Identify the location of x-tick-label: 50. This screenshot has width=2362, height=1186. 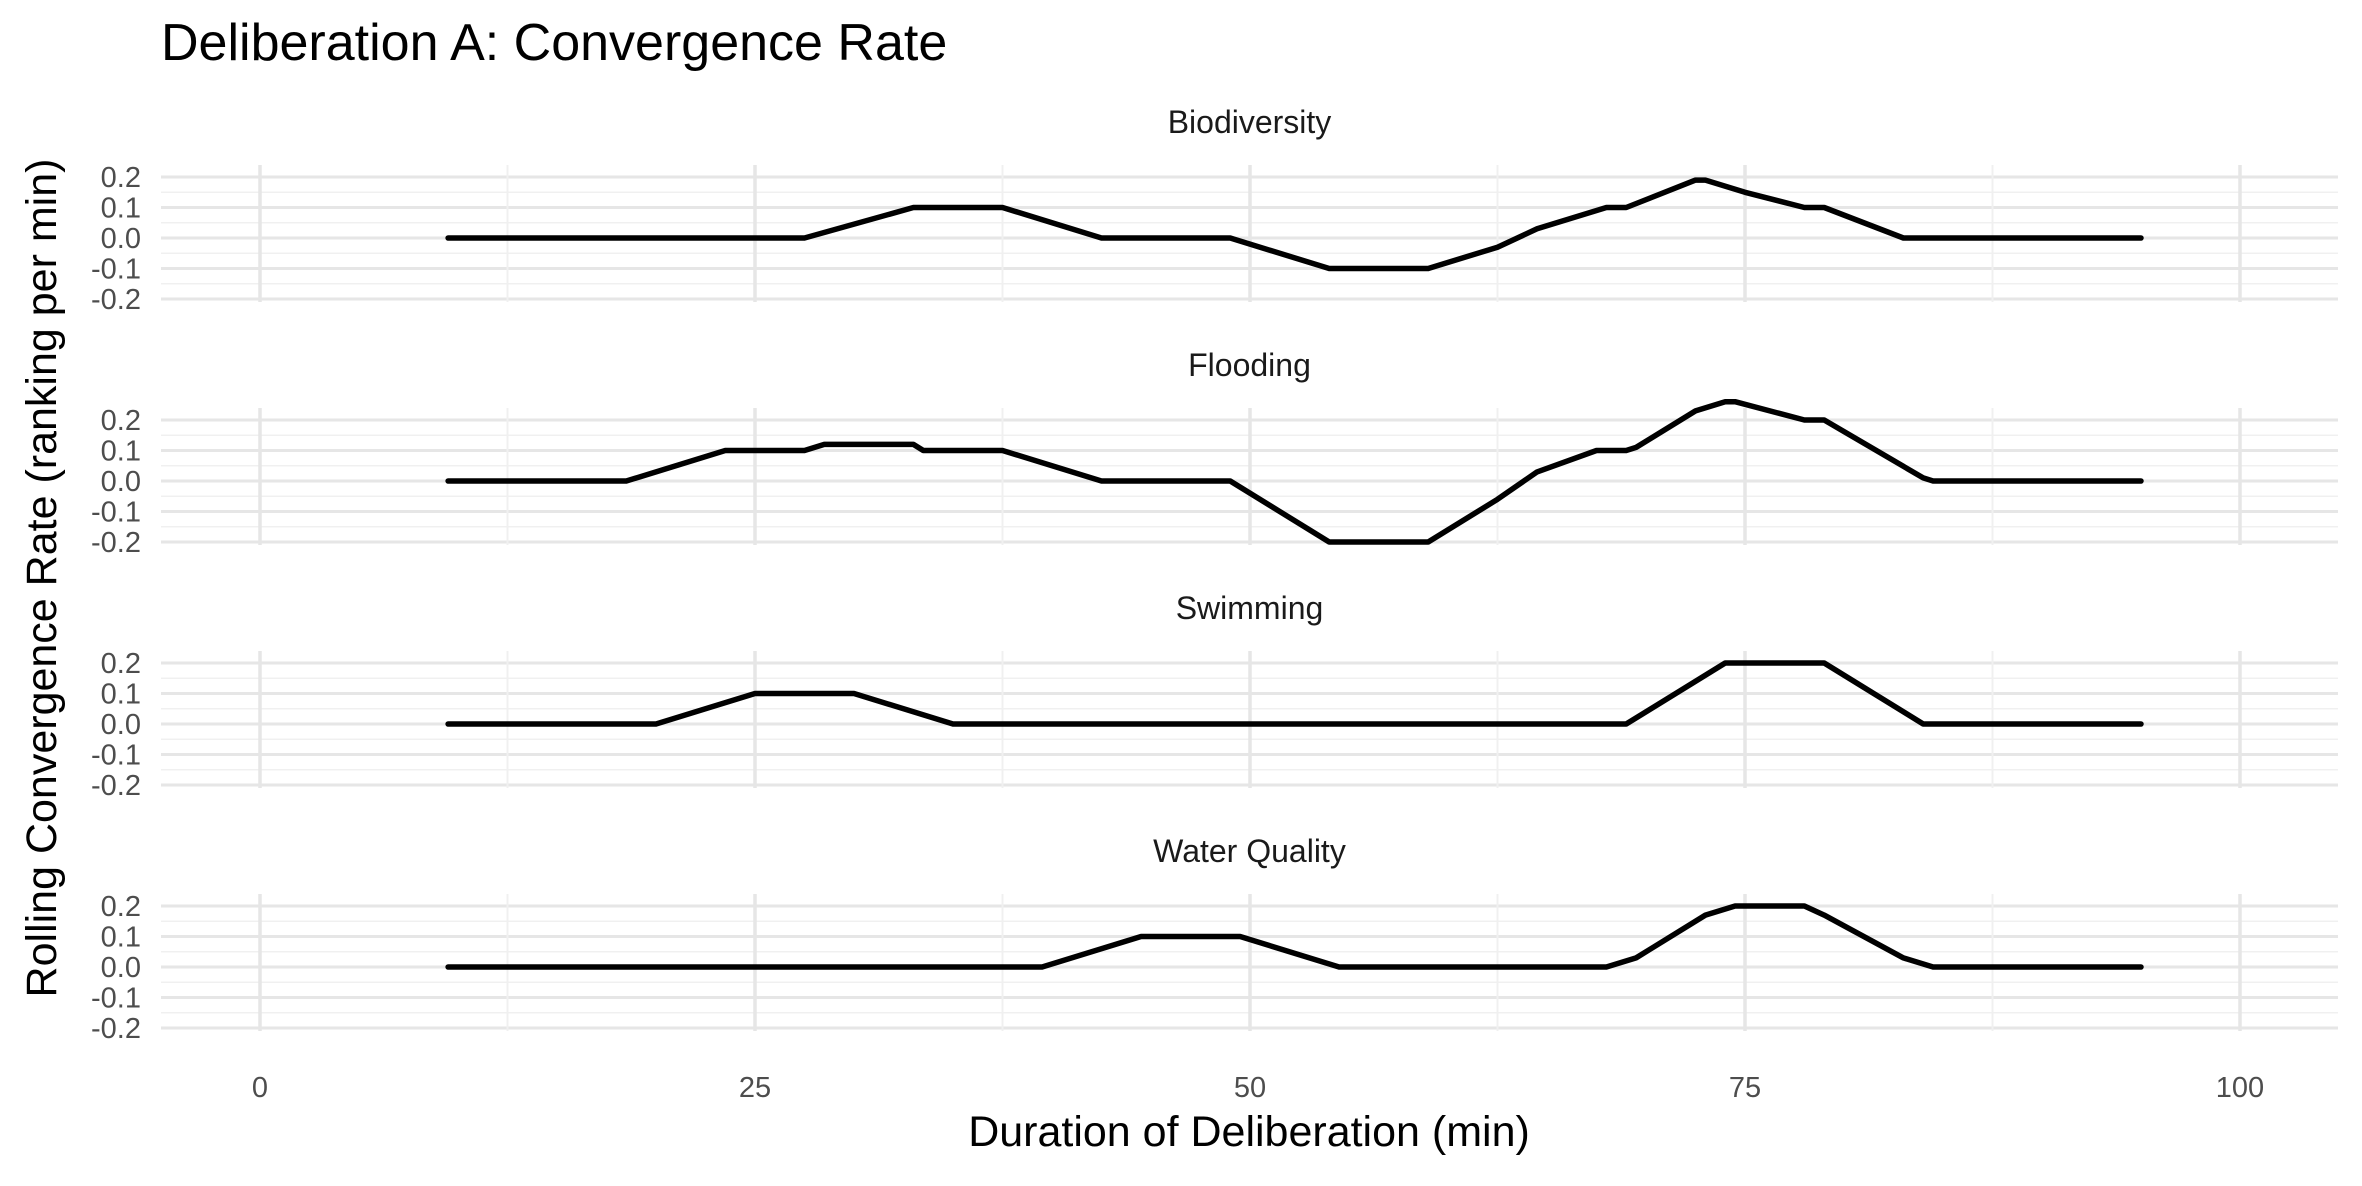
(1250, 1088).